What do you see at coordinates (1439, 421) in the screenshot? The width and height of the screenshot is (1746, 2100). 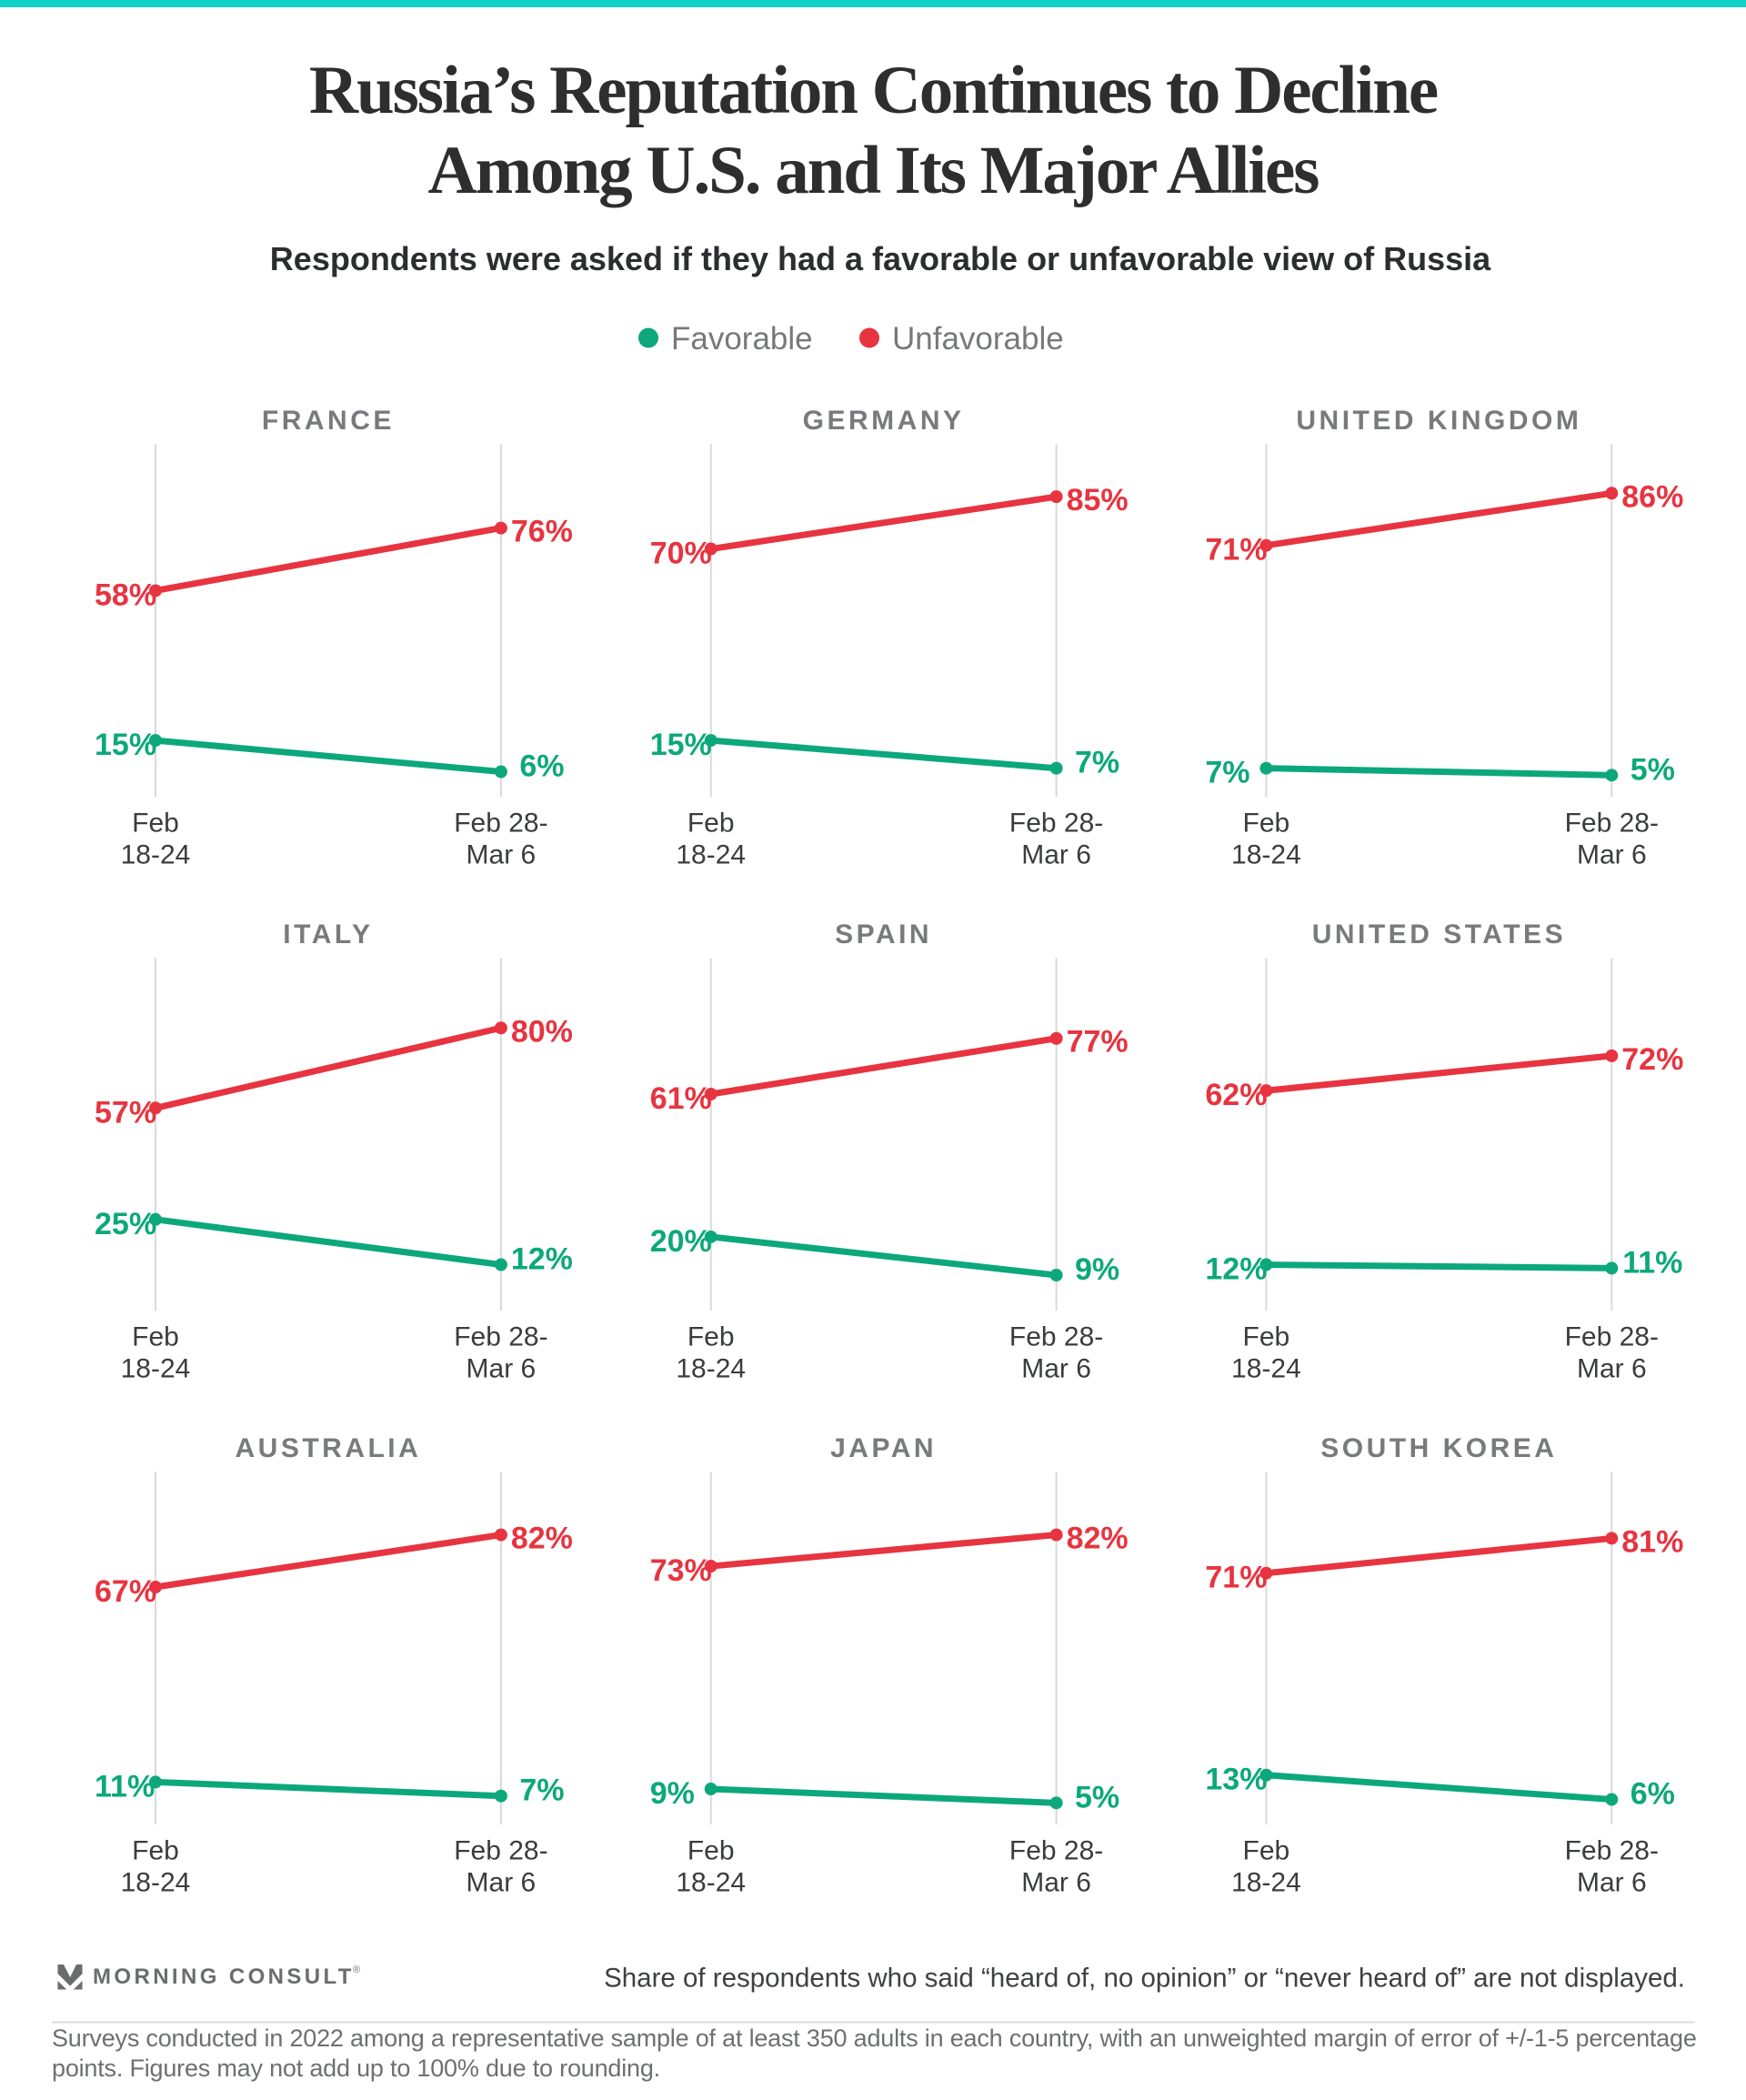 I see `svg-text: UNITED KINGDOM` at bounding box center [1439, 421].